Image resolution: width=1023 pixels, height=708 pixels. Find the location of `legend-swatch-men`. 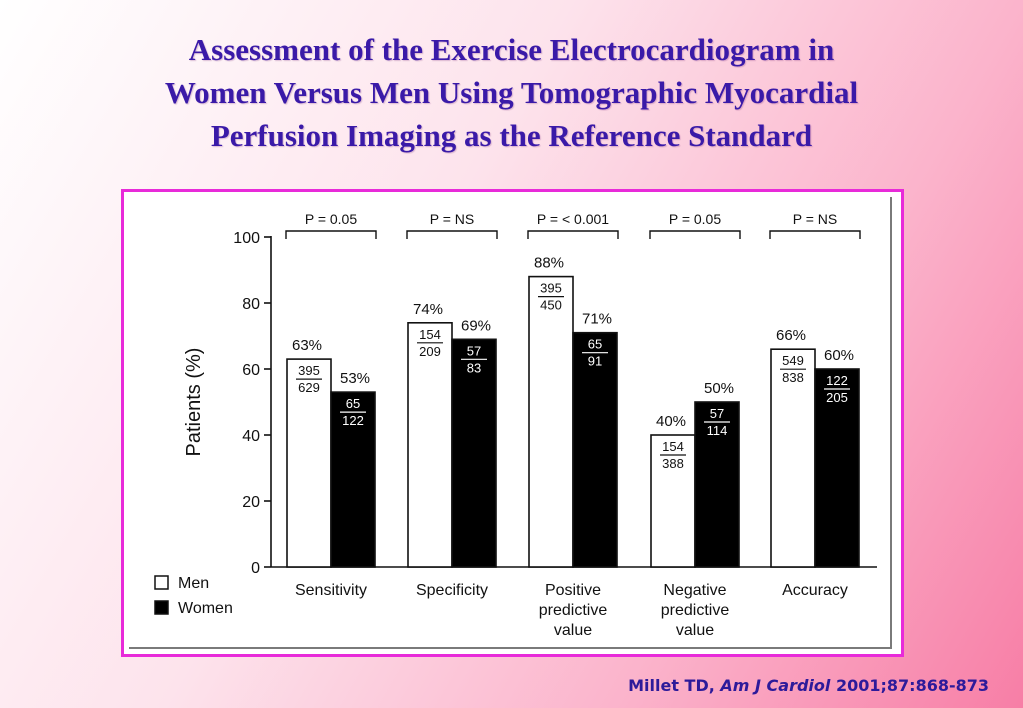

legend-swatch-men is located at coordinates (161, 582).